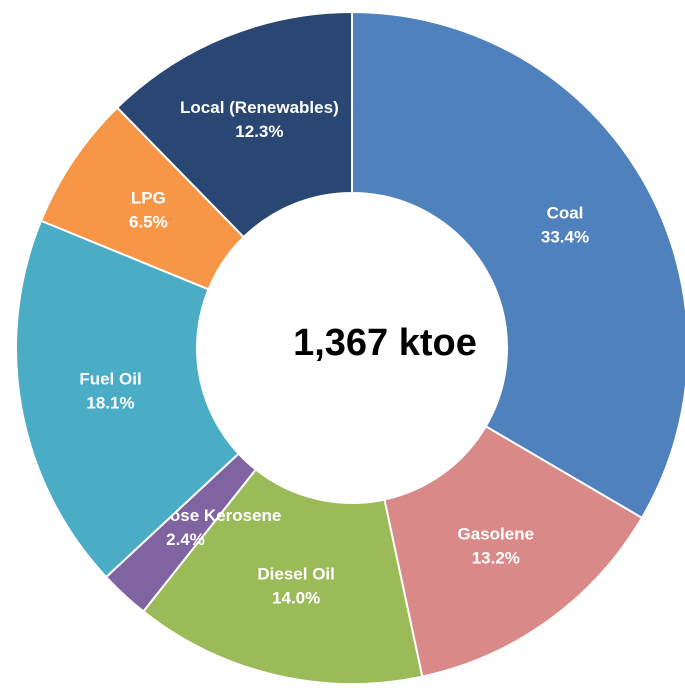 This screenshot has width=685, height=691. I want to click on segment-value-label: 6.5%, so click(148, 221).